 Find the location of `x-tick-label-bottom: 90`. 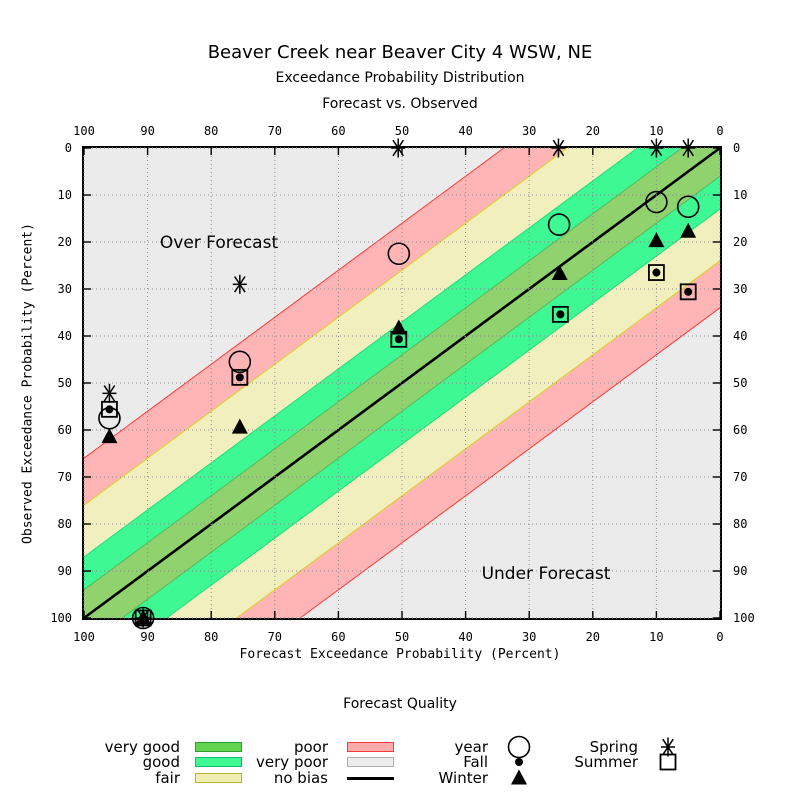

x-tick-label-bottom: 90 is located at coordinates (147, 637).